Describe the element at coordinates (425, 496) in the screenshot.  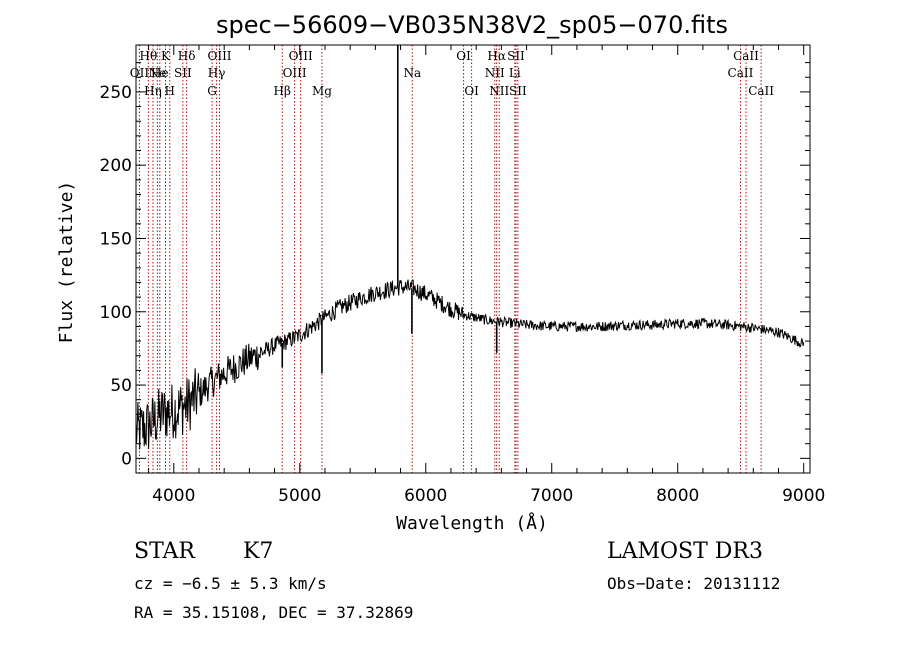
I see `x-tick-label: 6000` at that location.